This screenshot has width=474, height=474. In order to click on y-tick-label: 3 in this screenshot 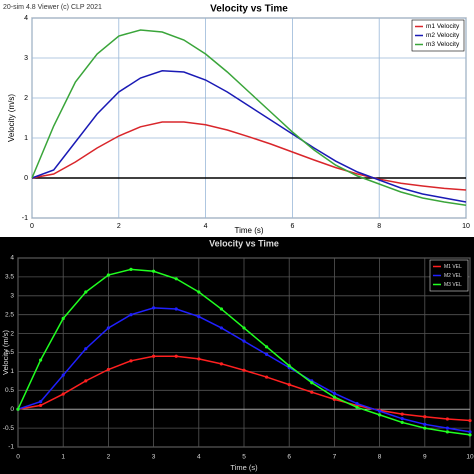, I will do `click(12, 296)`.